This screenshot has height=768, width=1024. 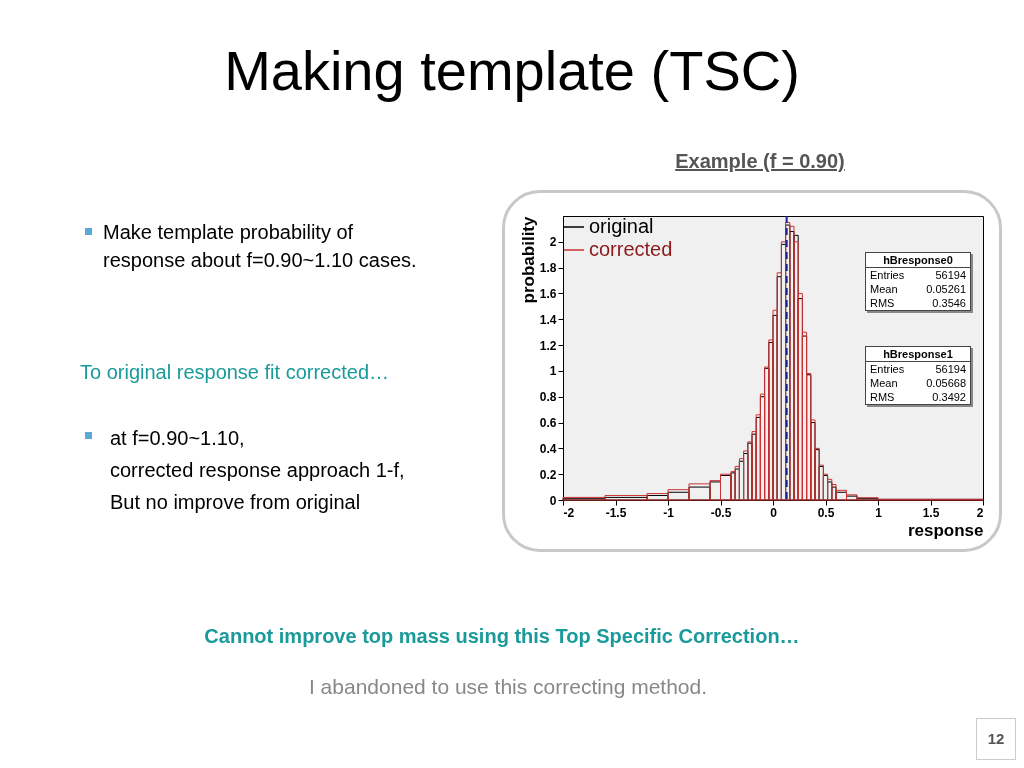 I want to click on text: hBresponse1 Entries 56194 Mean 0.05668 RMS 0.3492, so click(x=918, y=375).